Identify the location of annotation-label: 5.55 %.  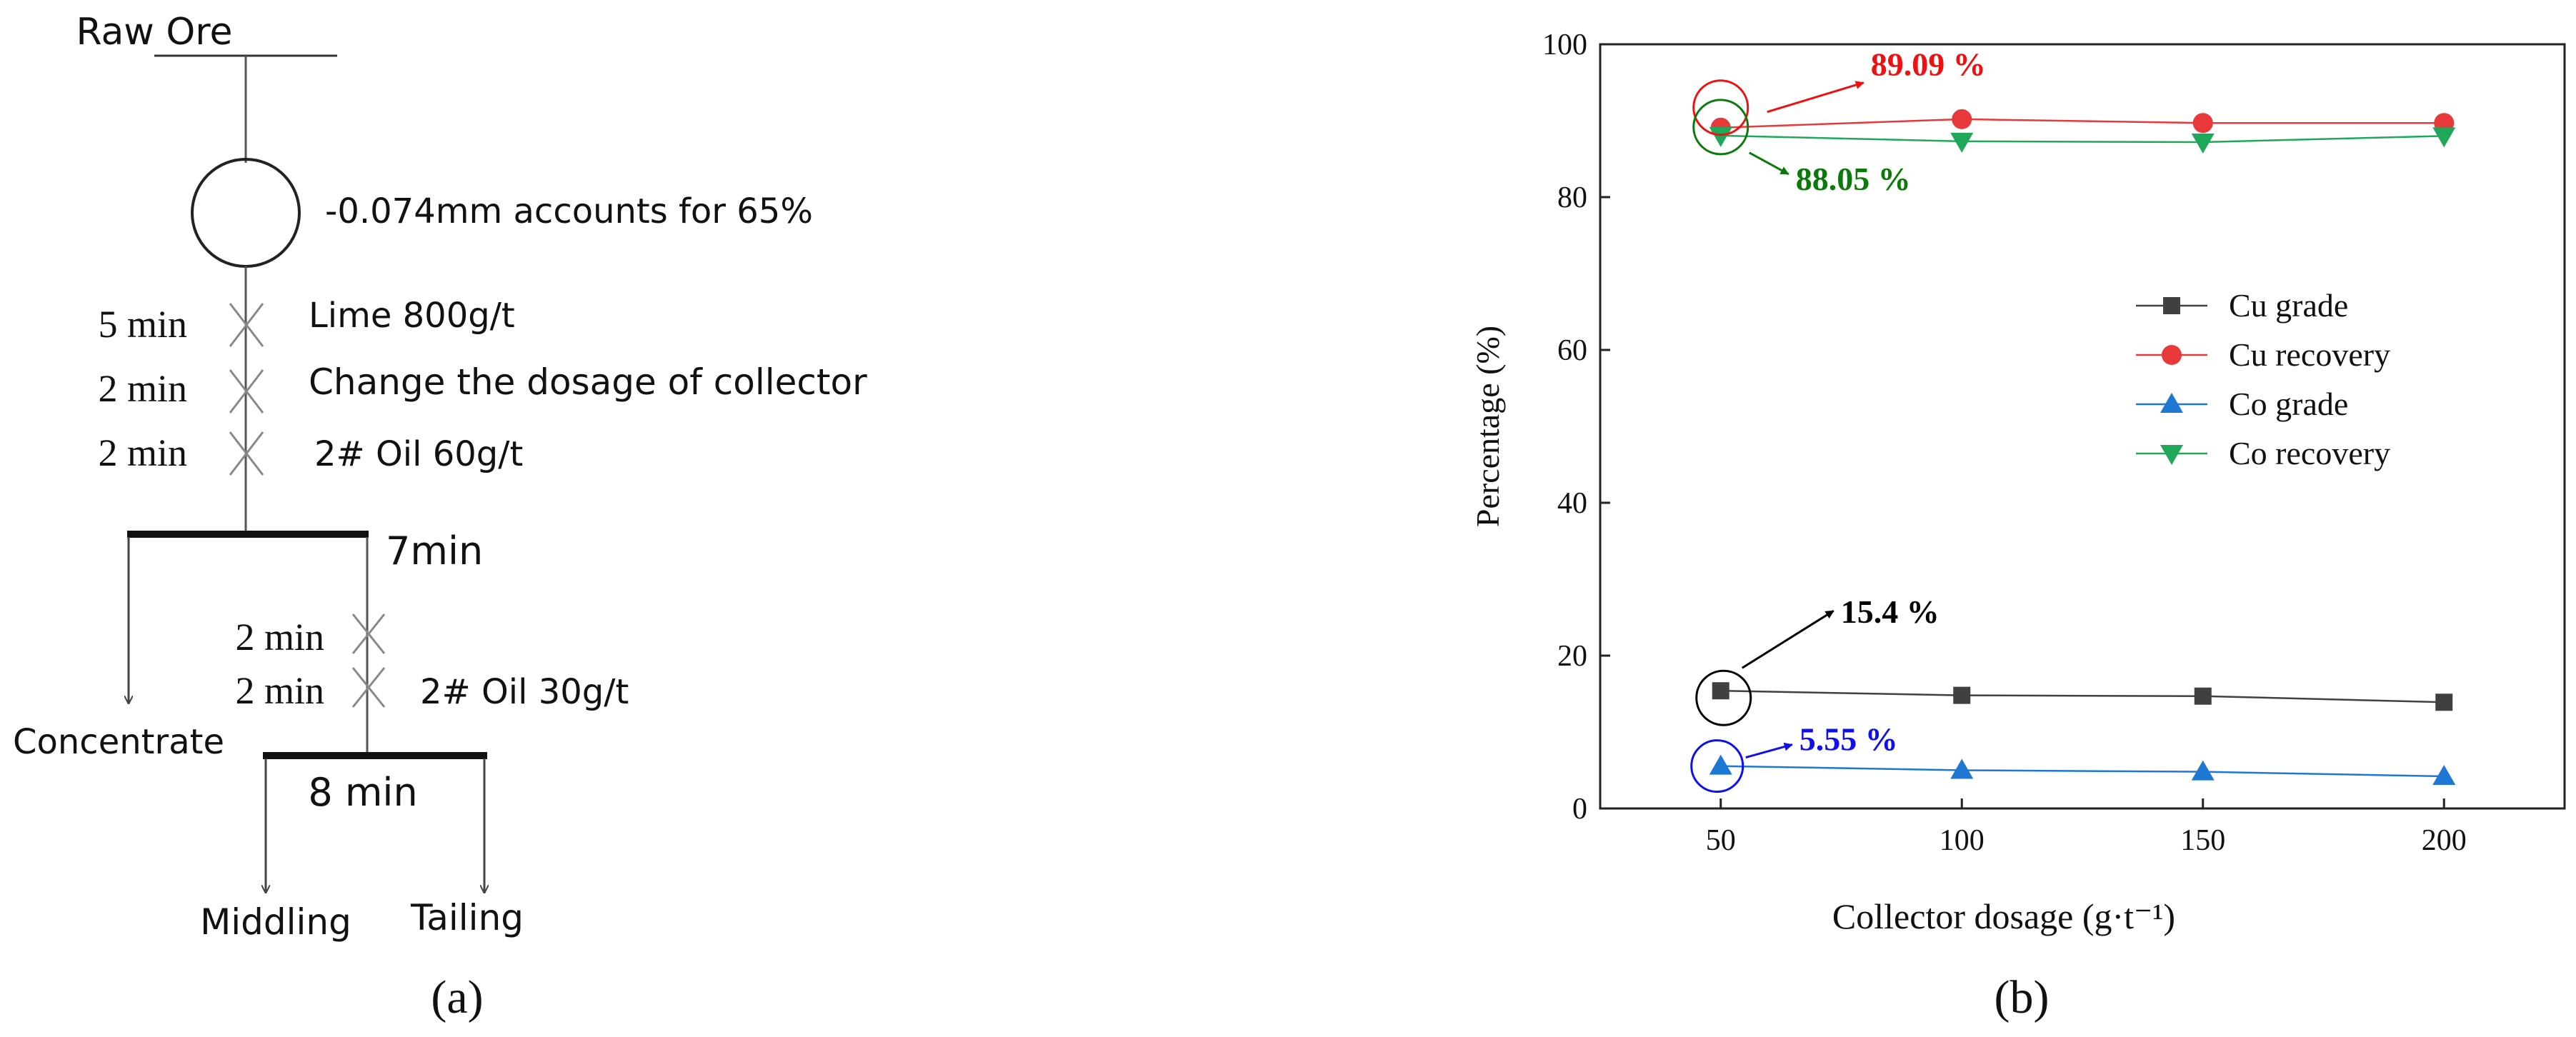
(1848, 739).